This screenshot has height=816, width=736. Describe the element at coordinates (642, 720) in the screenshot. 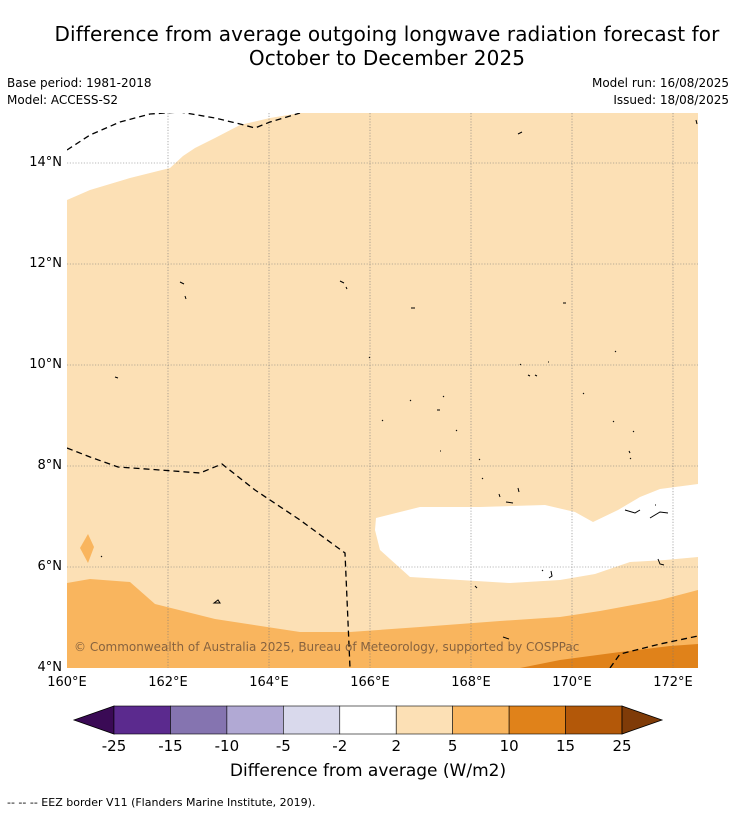

I see `colorbar-extend-high` at that location.